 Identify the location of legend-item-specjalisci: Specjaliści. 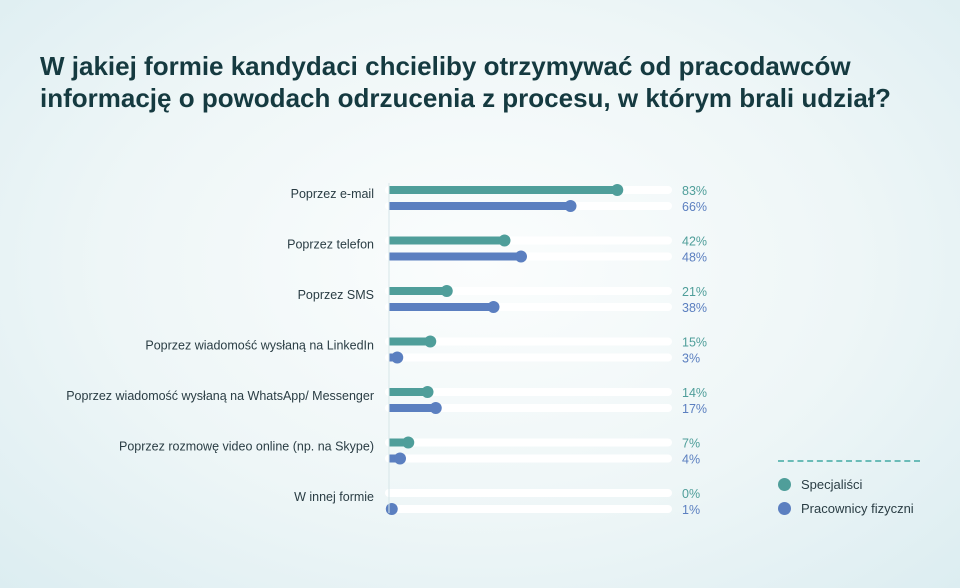
(820, 484).